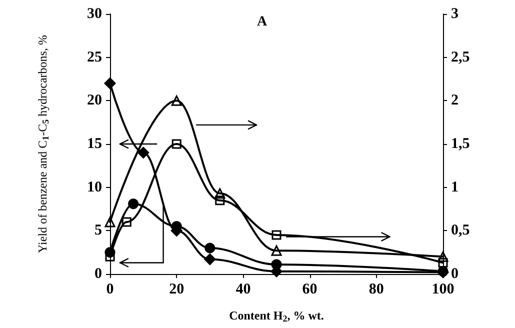 The image size is (515, 328). What do you see at coordinates (94, 187) in the screenshot?
I see `y-tick-label: 10` at bounding box center [94, 187].